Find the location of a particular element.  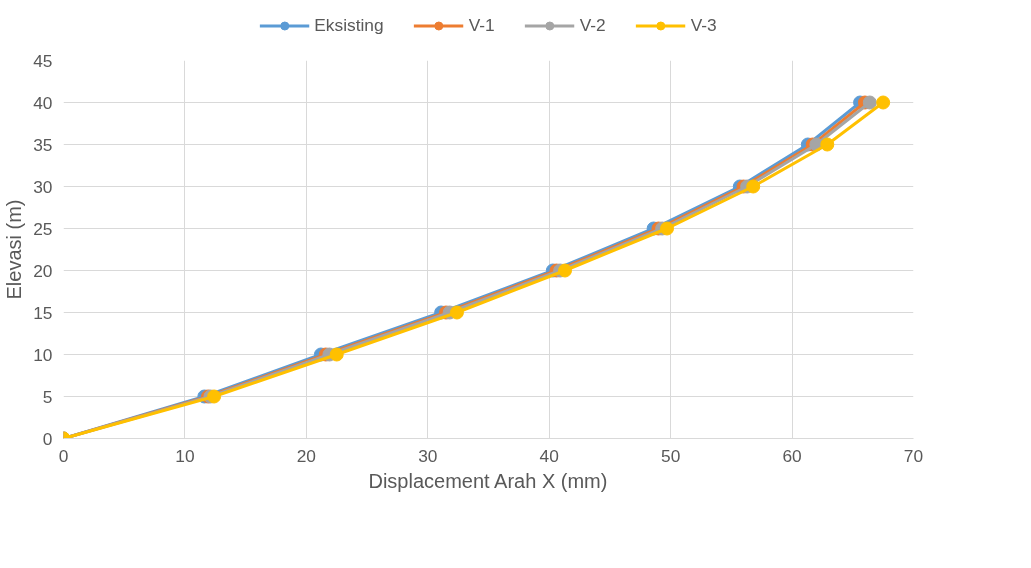

y-tick-label: 10 is located at coordinates (43, 354).